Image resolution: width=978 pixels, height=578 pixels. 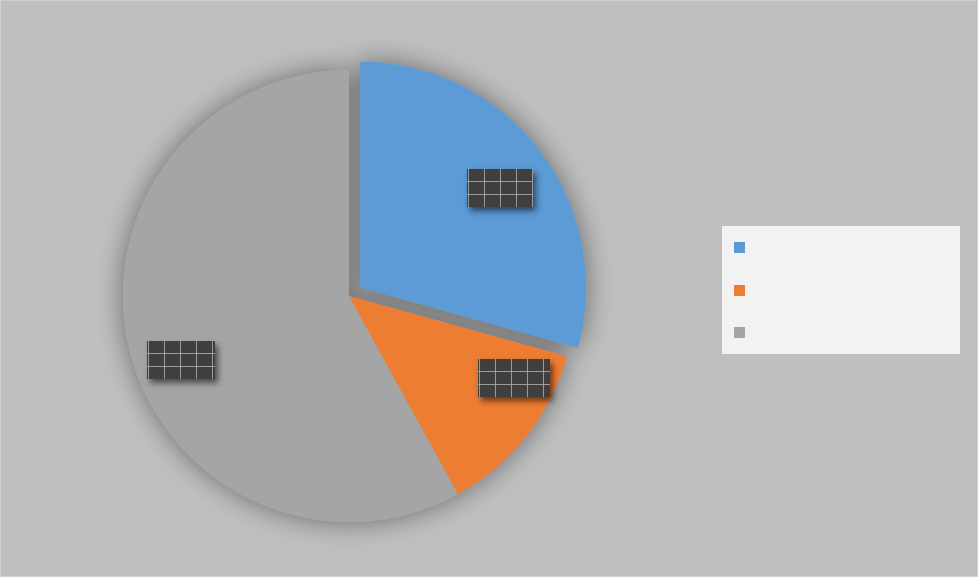 I want to click on slice-2-data-label, so click(x=514, y=378).